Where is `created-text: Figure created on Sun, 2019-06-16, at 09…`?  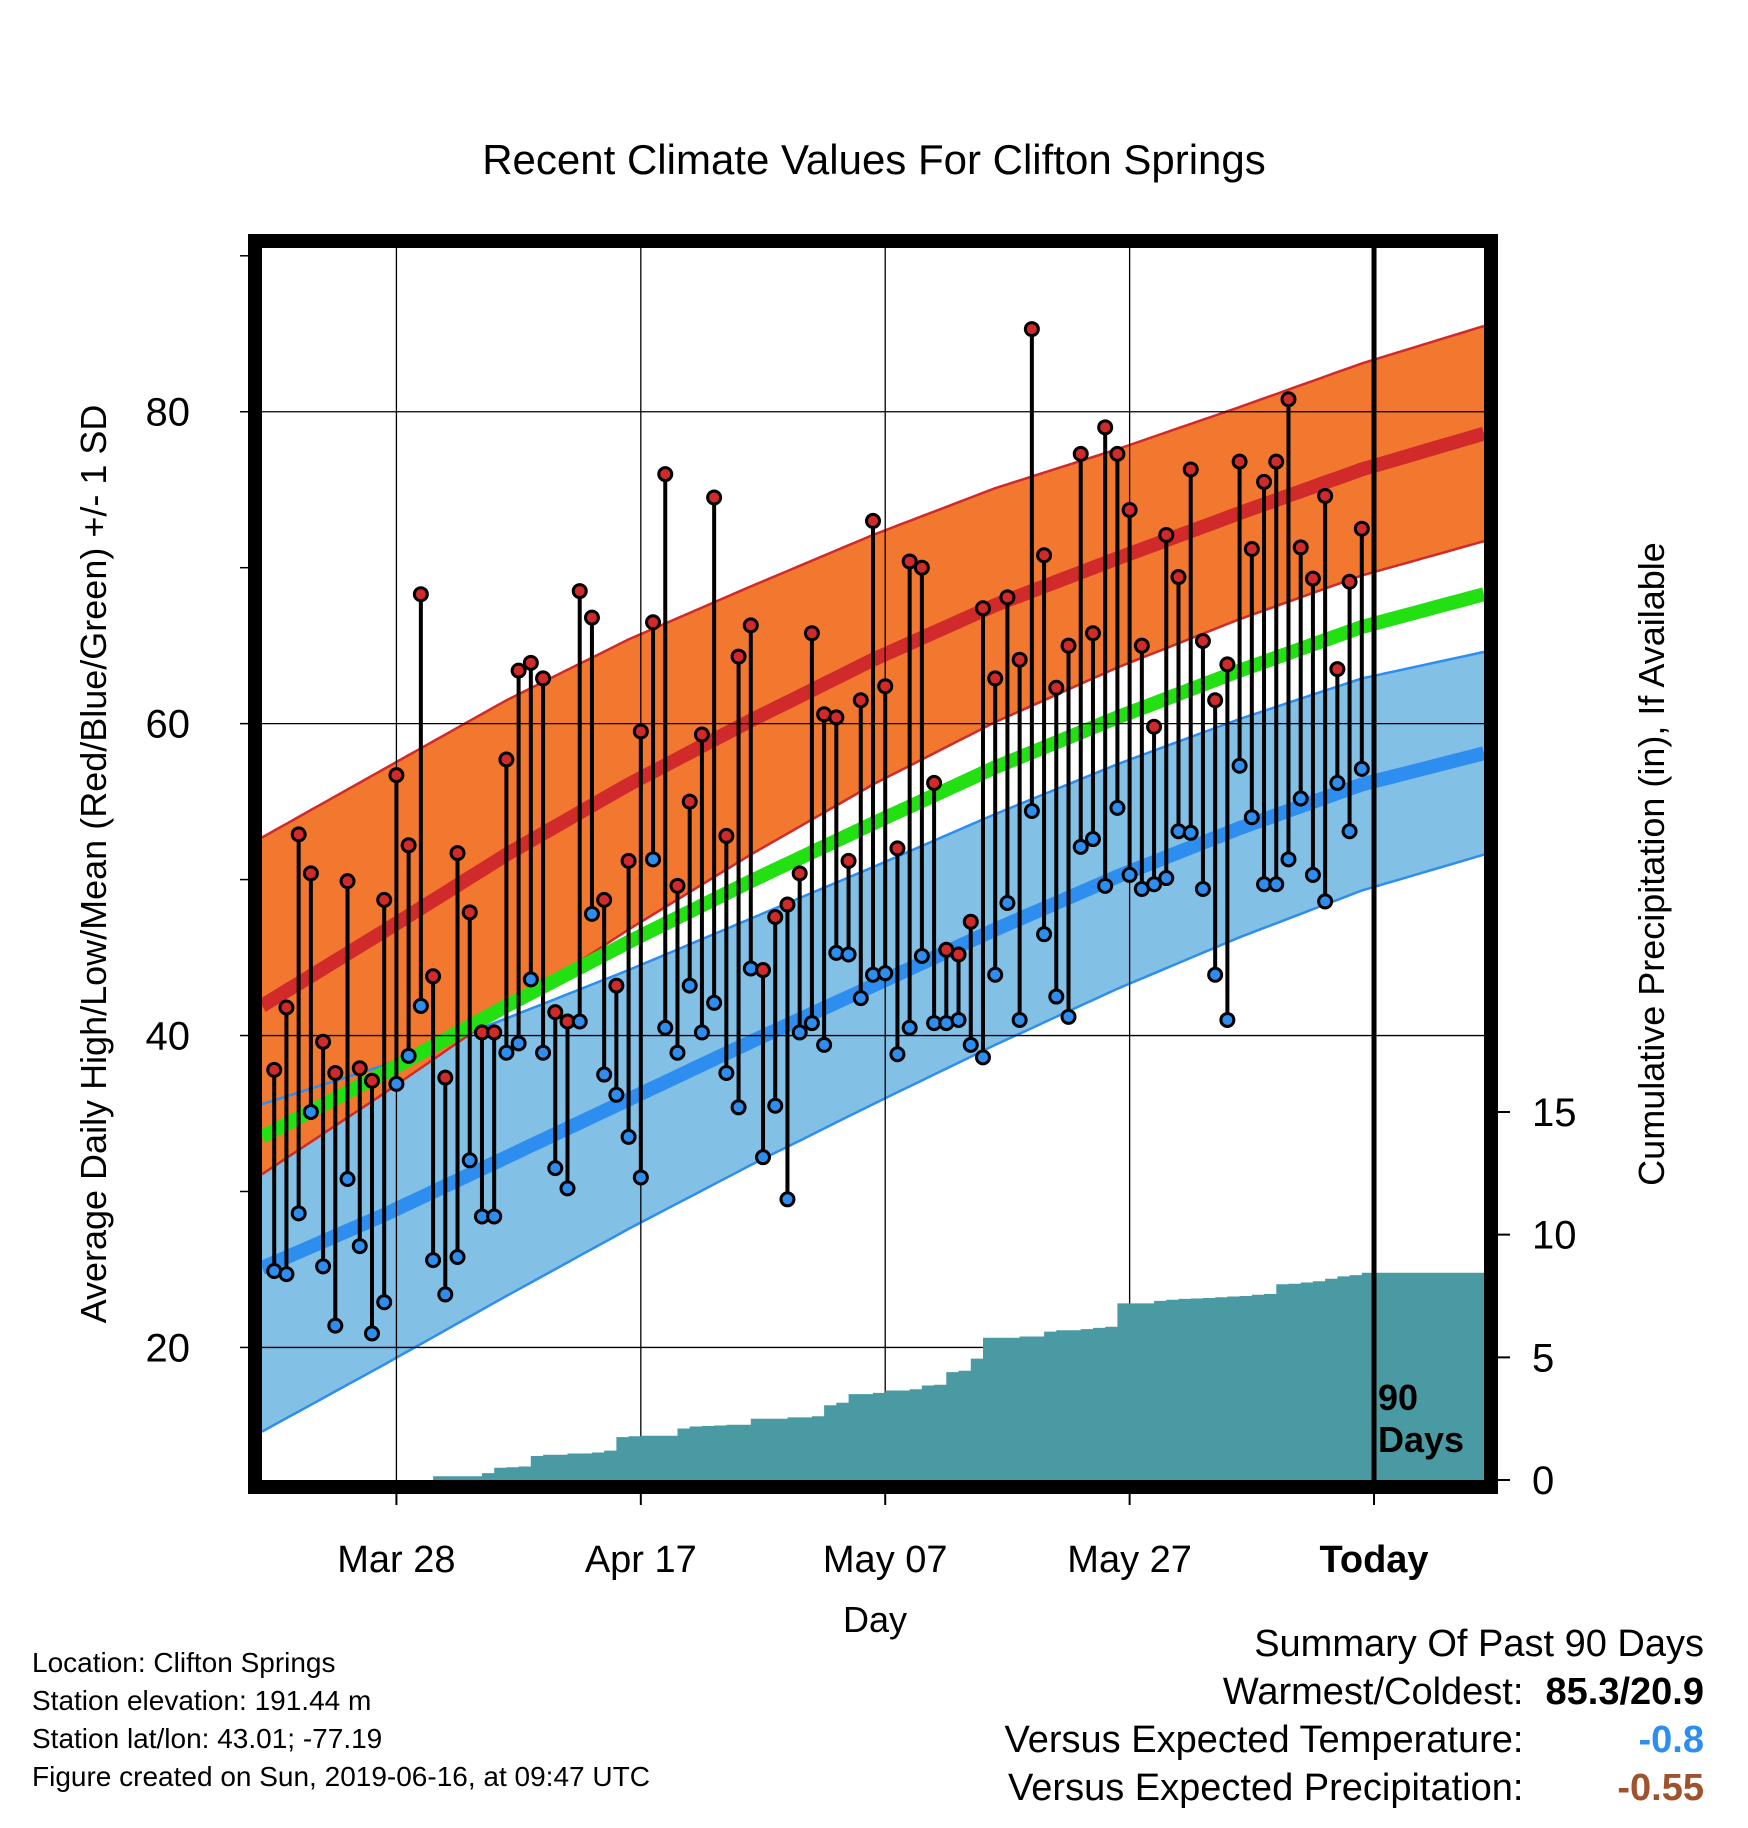 created-text: Figure created on Sun, 2019-06-16, at 09… is located at coordinates (341, 1776).